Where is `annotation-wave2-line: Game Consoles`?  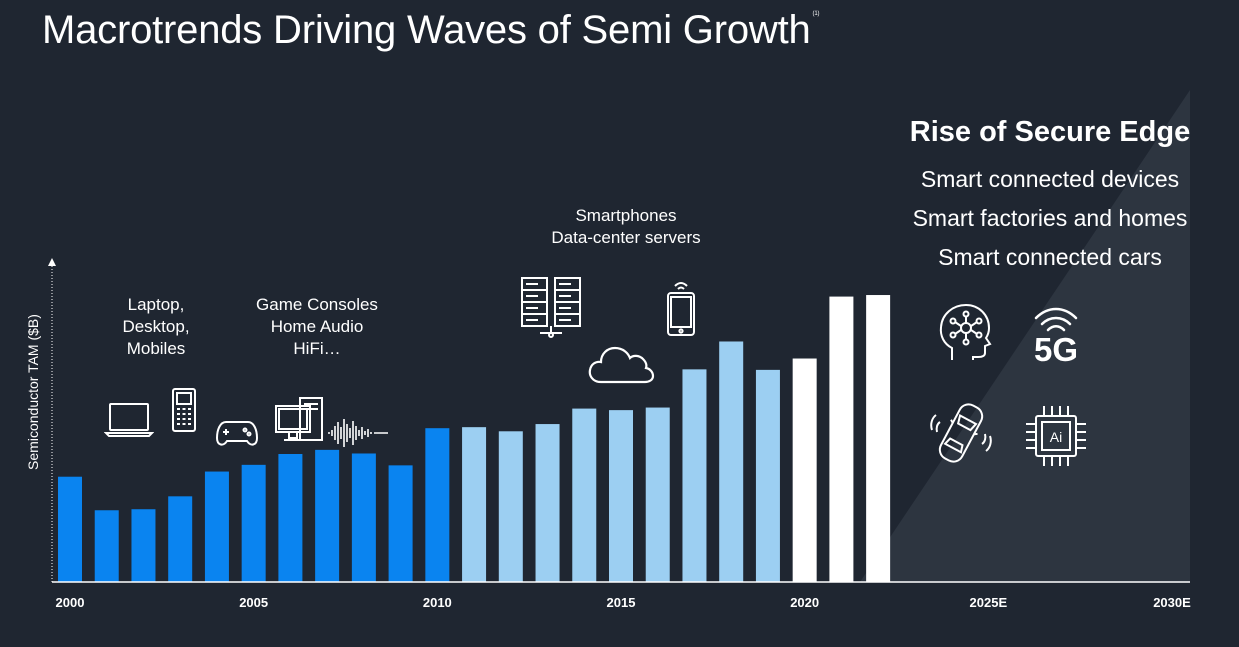 annotation-wave2-line: Game Consoles is located at coordinates (317, 304).